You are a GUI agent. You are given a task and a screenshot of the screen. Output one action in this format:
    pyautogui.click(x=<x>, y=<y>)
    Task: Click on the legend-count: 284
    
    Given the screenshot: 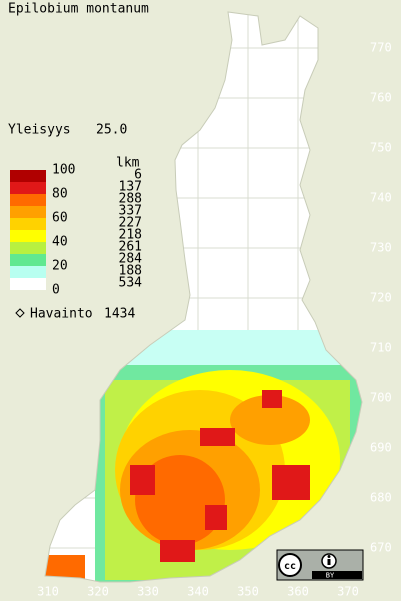 What is the action you would take?
    pyautogui.click(x=131, y=259)
    